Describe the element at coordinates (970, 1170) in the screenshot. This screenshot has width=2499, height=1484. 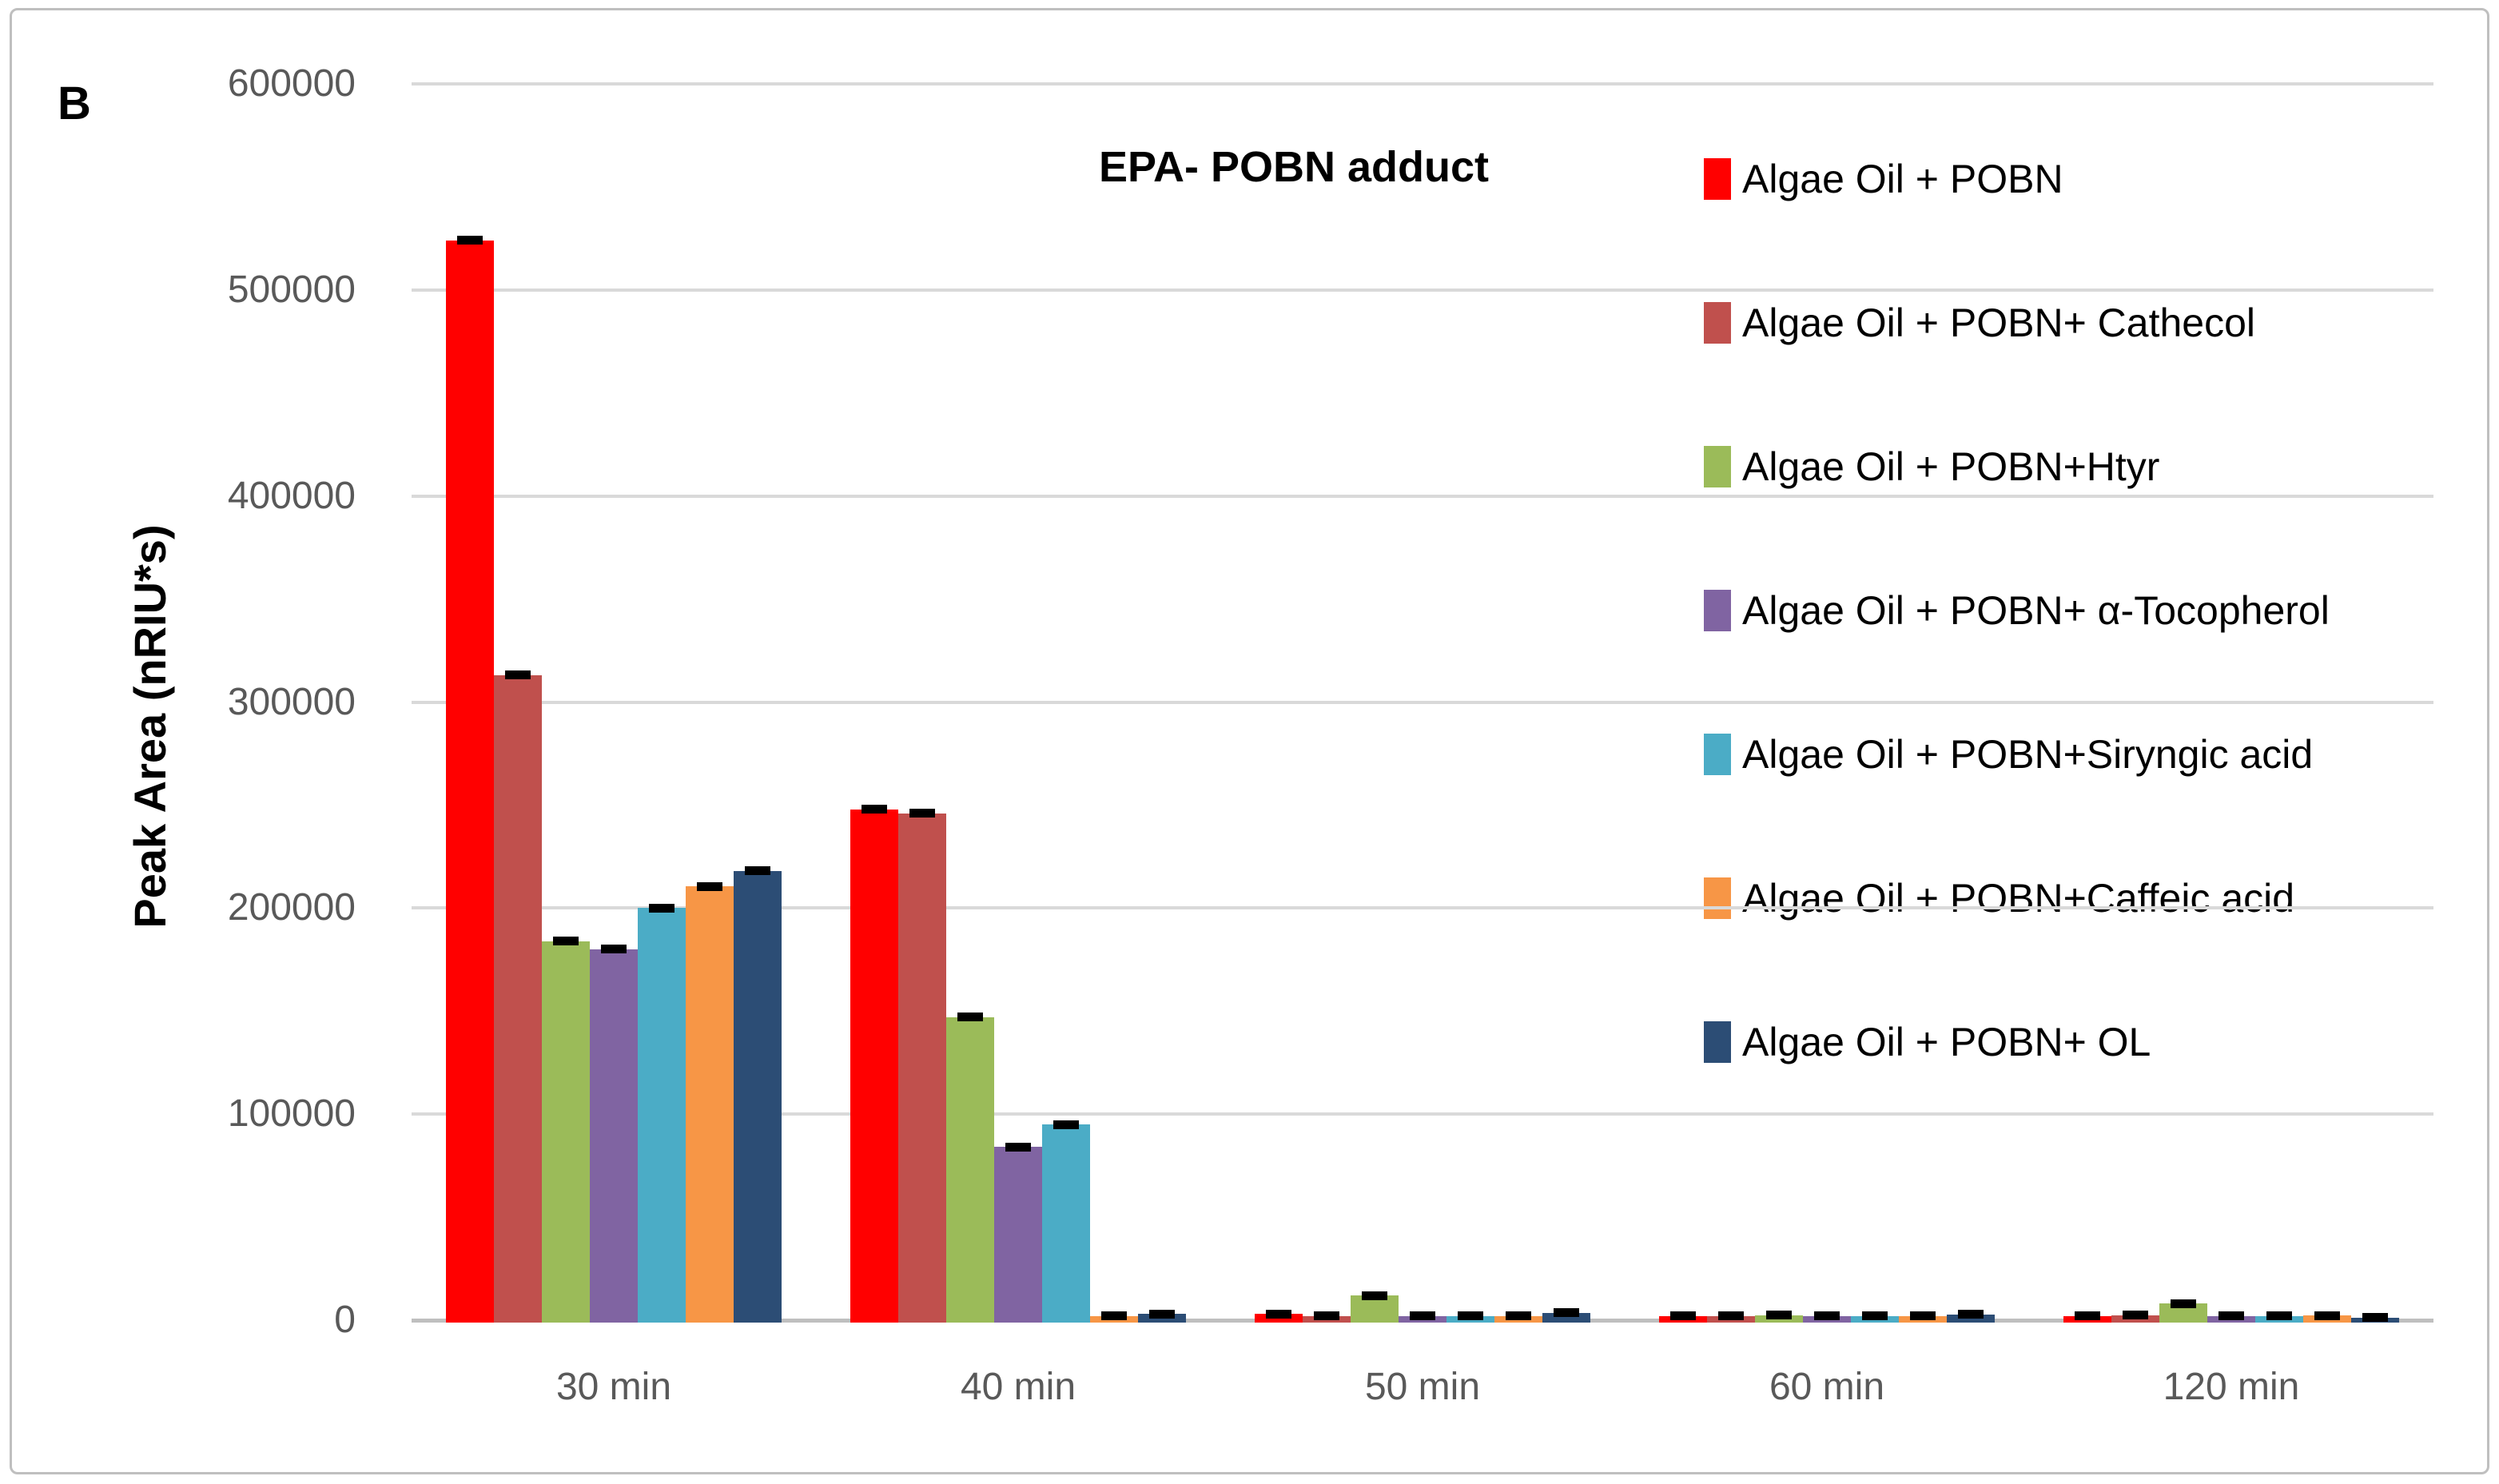
I see `bar-40min-s3` at that location.